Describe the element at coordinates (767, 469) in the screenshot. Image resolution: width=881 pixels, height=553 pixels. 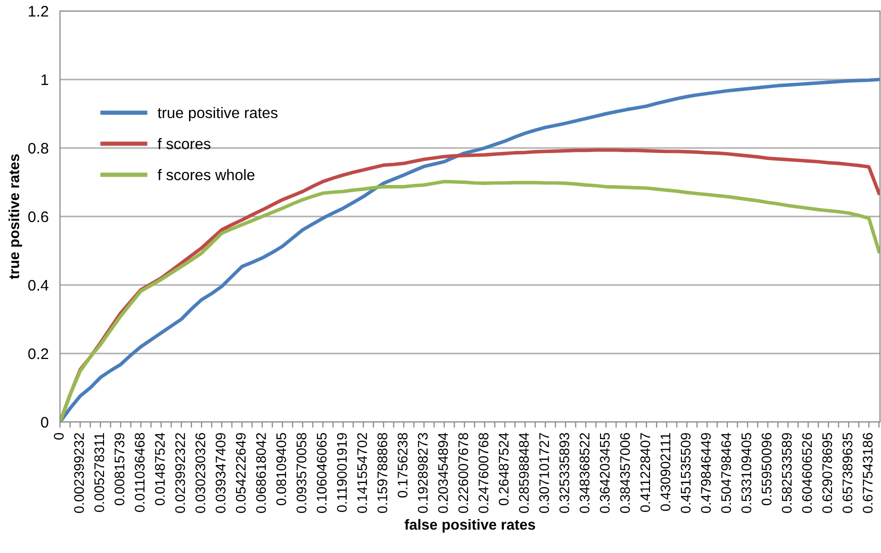
I see `x-tick-label: 0.55950096` at that location.